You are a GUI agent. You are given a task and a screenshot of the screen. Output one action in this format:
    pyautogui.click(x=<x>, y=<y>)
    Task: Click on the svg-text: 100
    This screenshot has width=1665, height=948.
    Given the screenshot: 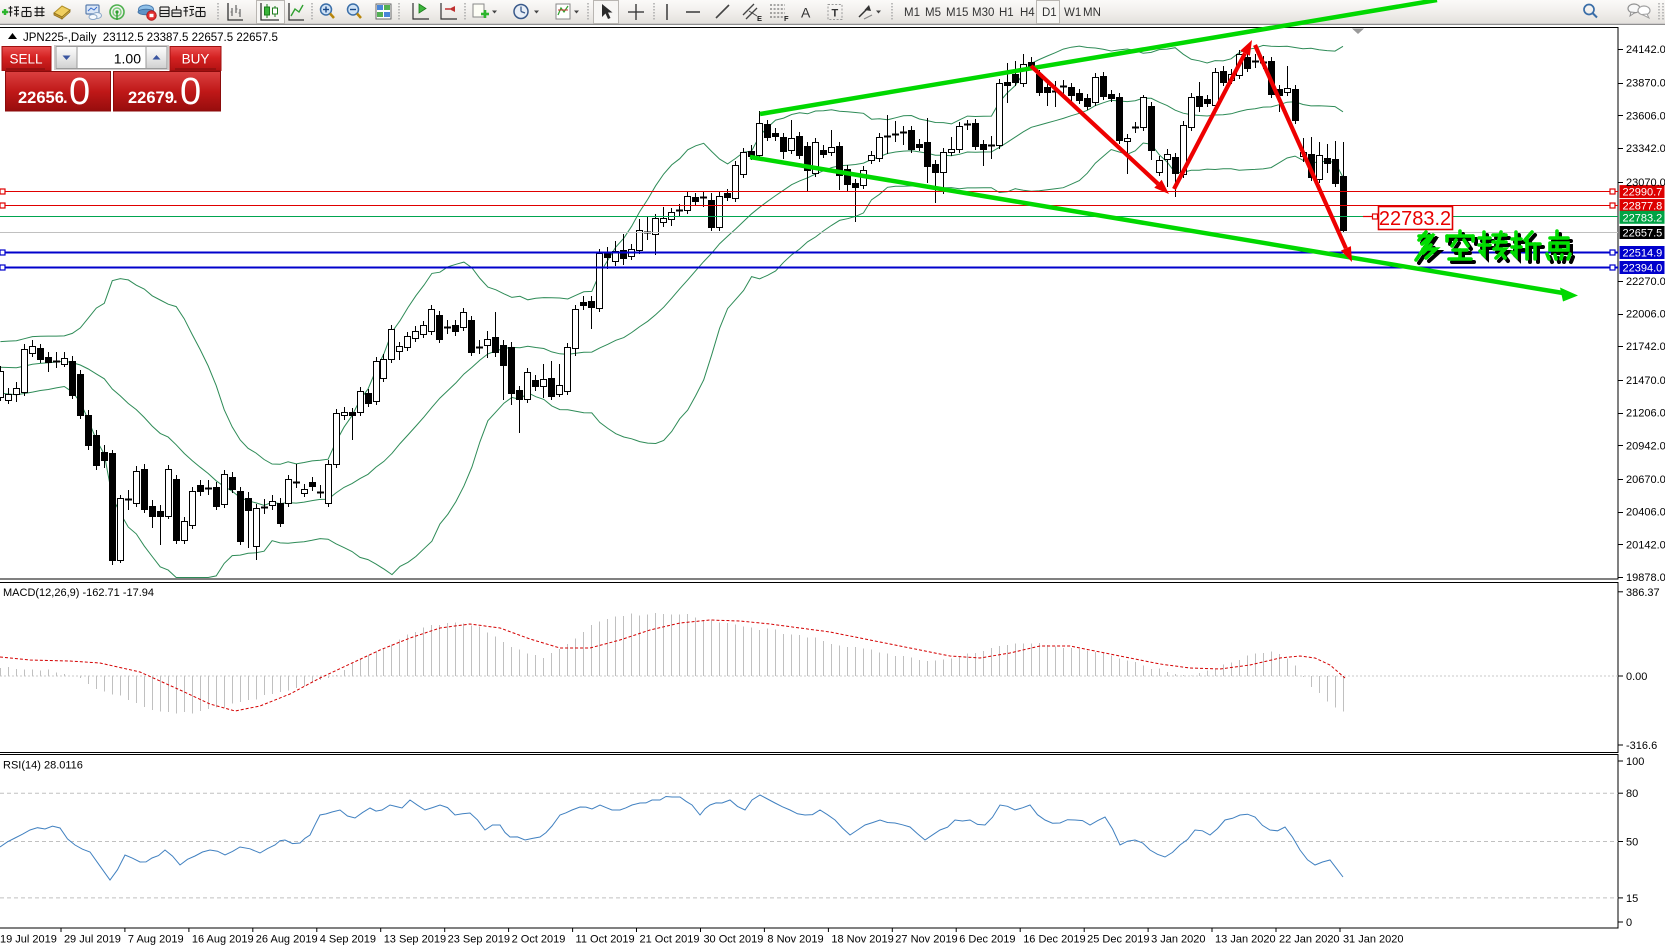 What is the action you would take?
    pyautogui.click(x=1635, y=762)
    